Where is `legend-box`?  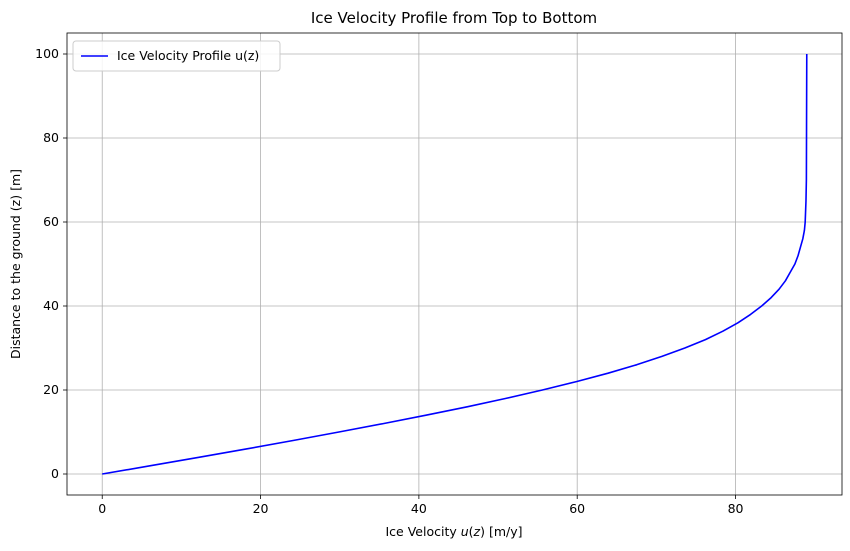 legend-box is located at coordinates (176, 56).